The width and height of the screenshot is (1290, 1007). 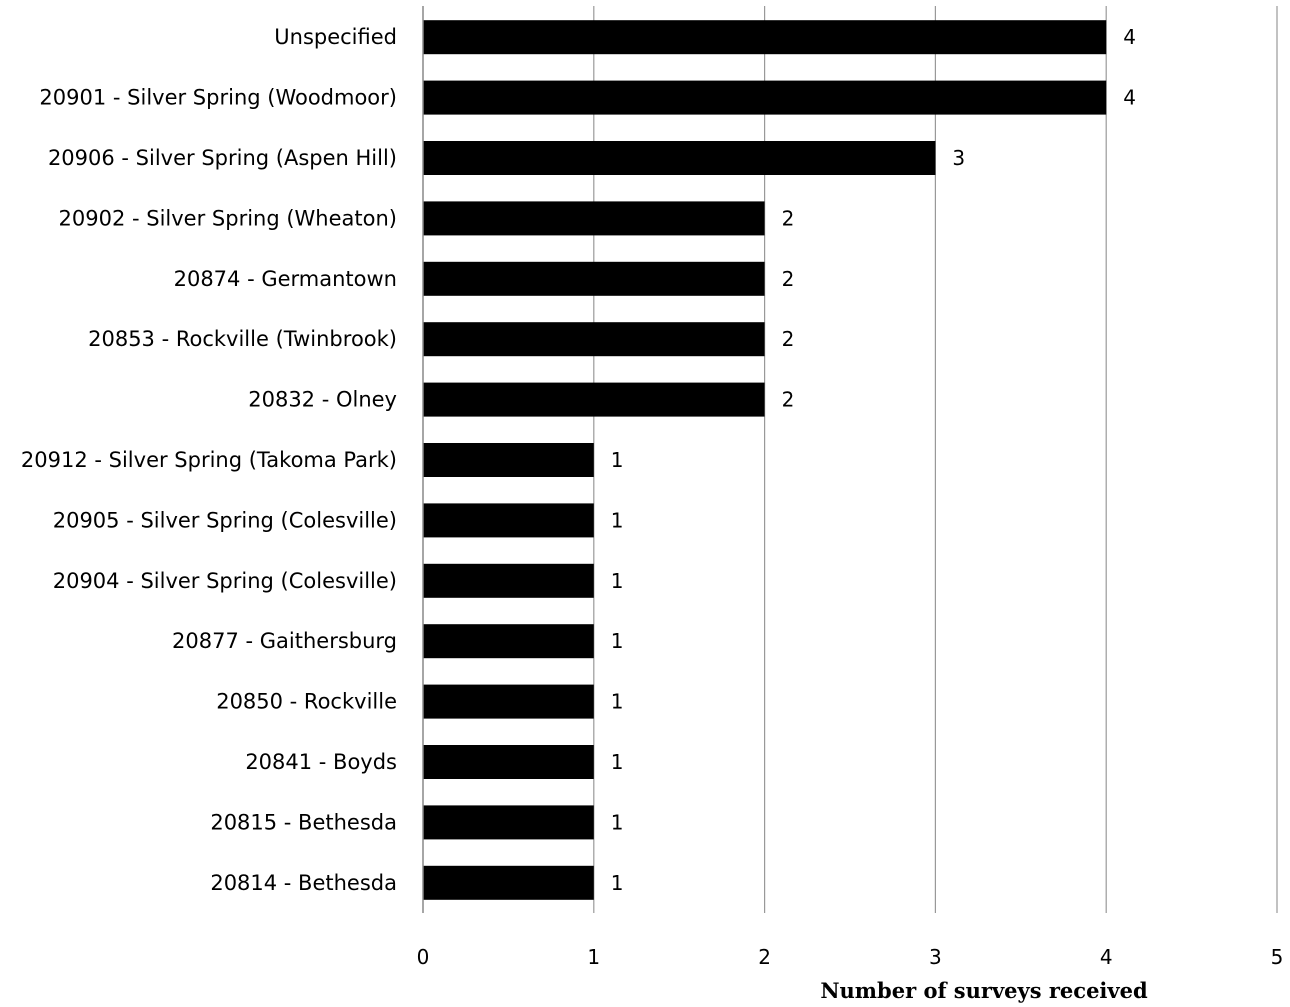 I want to click on category-label-5: 20853 - Rockville (Twinbrook), so click(x=242, y=339).